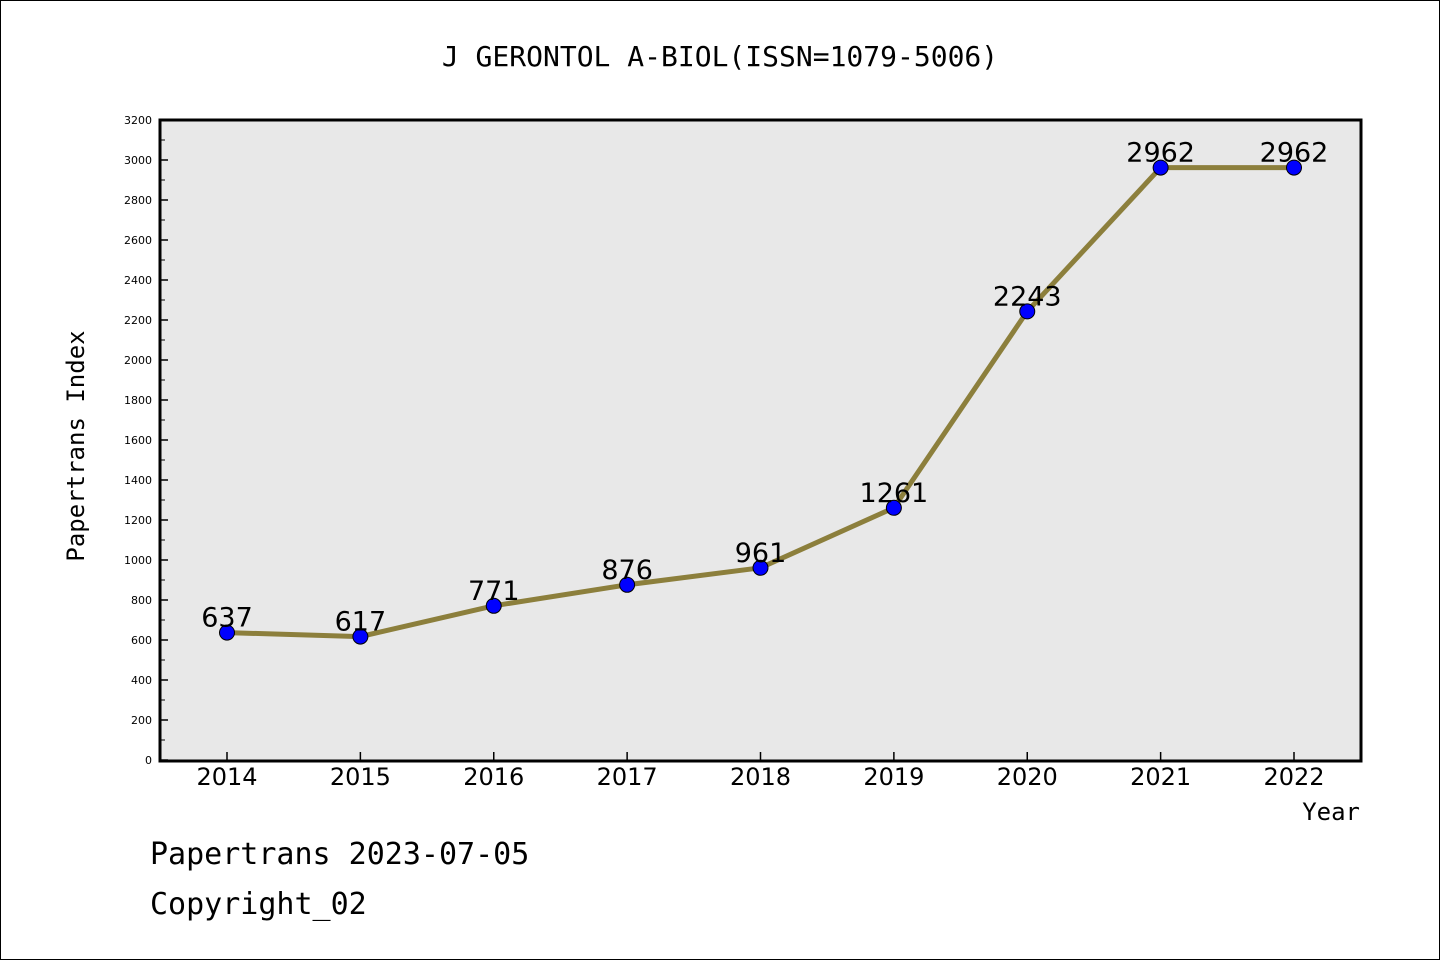 Image resolution: width=1440 pixels, height=960 pixels. I want to click on y-tick-label: 2600, so click(138, 240).